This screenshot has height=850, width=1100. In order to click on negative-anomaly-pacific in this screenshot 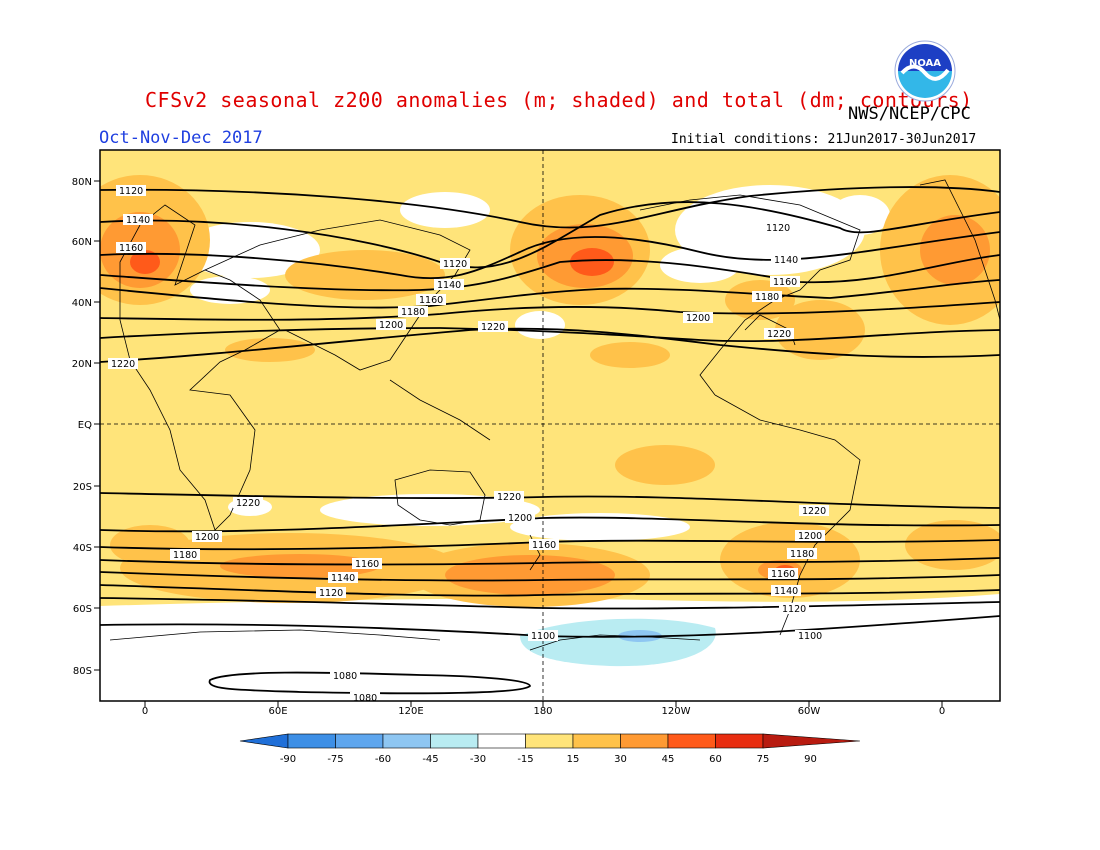, I will do `click(618, 642)`.